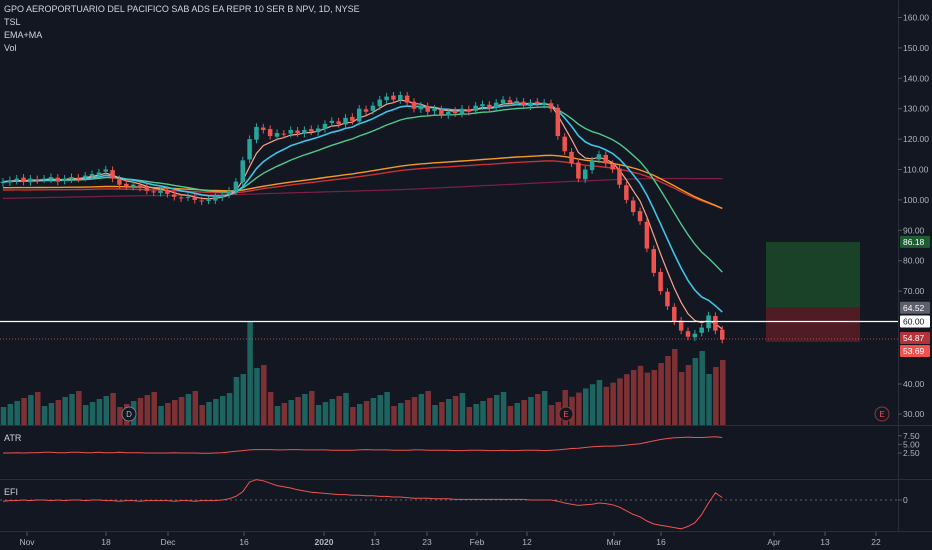 This screenshot has height=550, width=932. I want to click on indicator-vol: Vol, so click(10, 48).